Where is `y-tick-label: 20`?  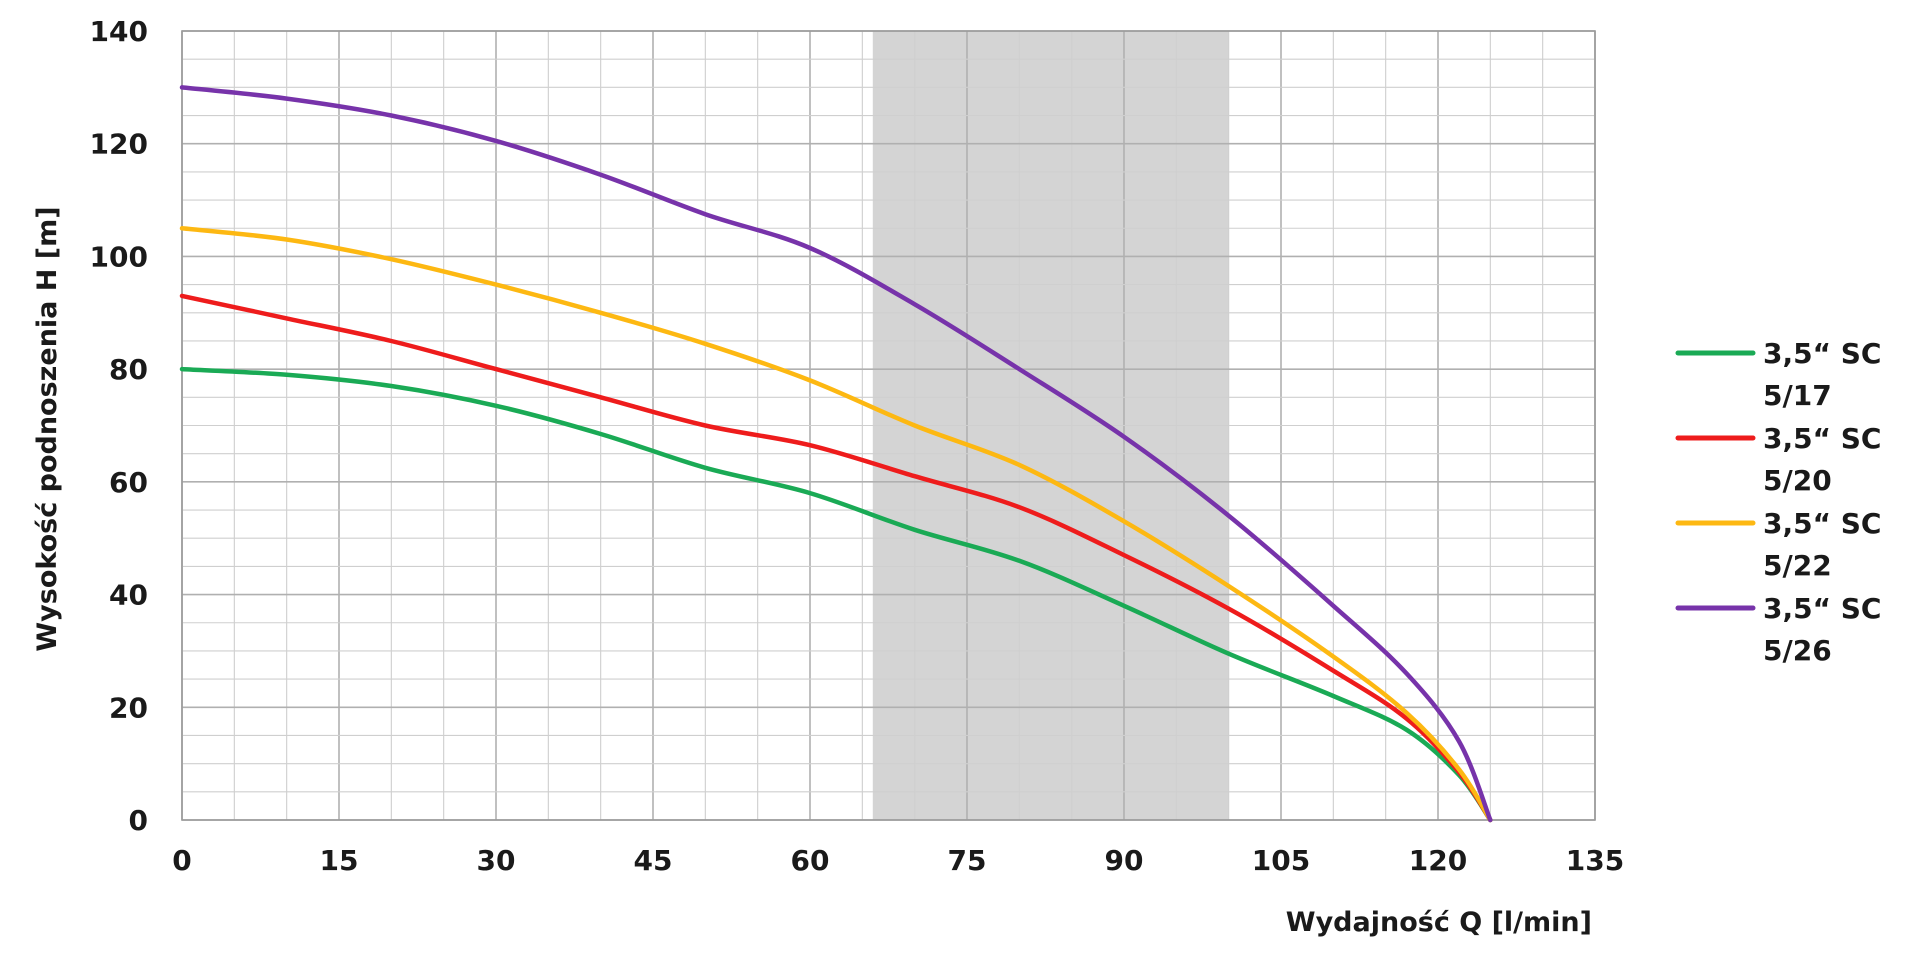
y-tick-label: 20 is located at coordinates (128, 707).